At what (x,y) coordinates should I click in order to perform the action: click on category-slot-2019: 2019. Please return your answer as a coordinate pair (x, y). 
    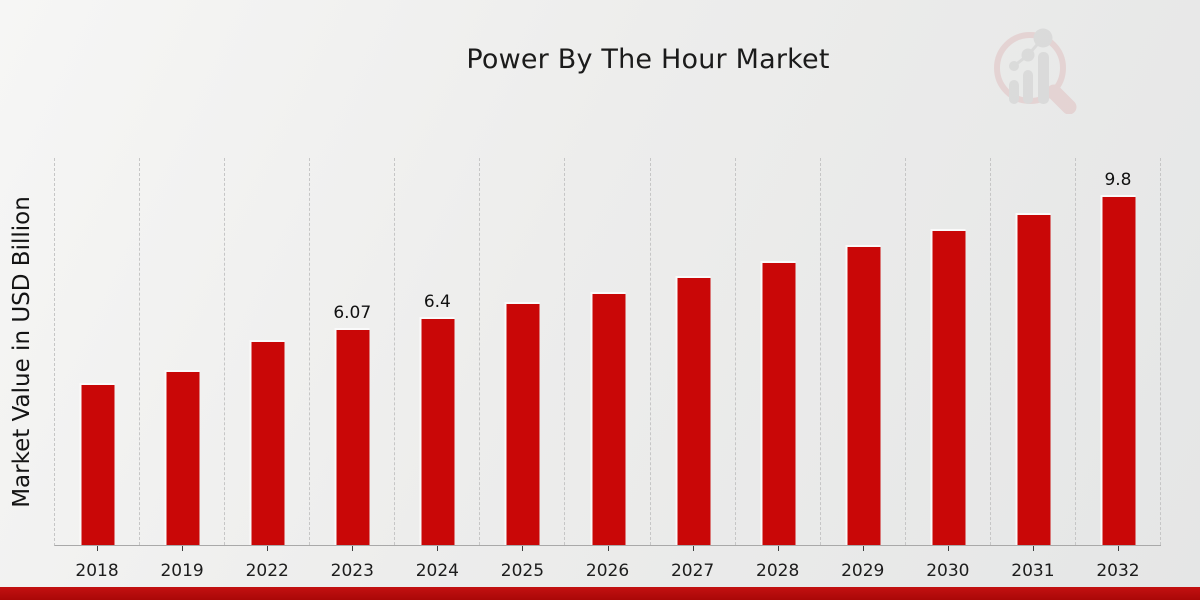
    Looking at the image, I should click on (183, 369).